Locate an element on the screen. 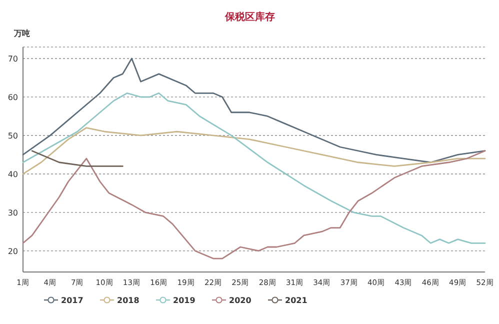 The image size is (499, 324). chart-title: 保税区库存 is located at coordinates (249, 17).